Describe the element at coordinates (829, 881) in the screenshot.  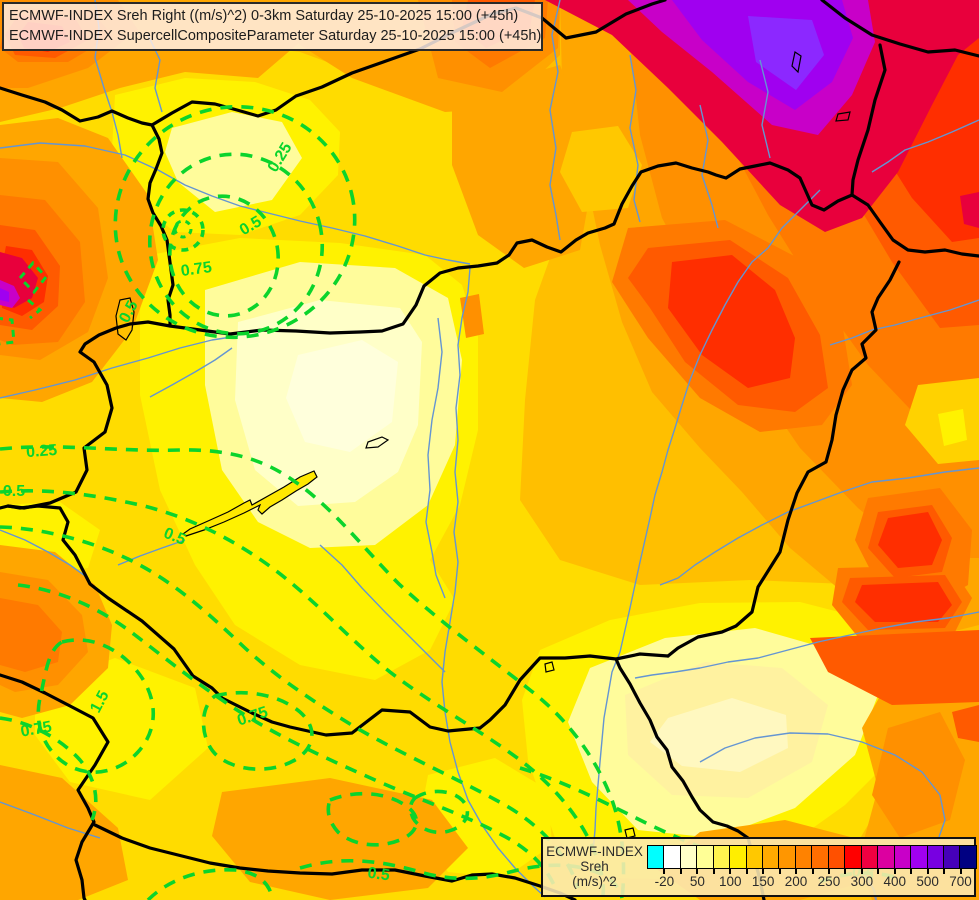
I see `legend-tick-label: 250` at that location.